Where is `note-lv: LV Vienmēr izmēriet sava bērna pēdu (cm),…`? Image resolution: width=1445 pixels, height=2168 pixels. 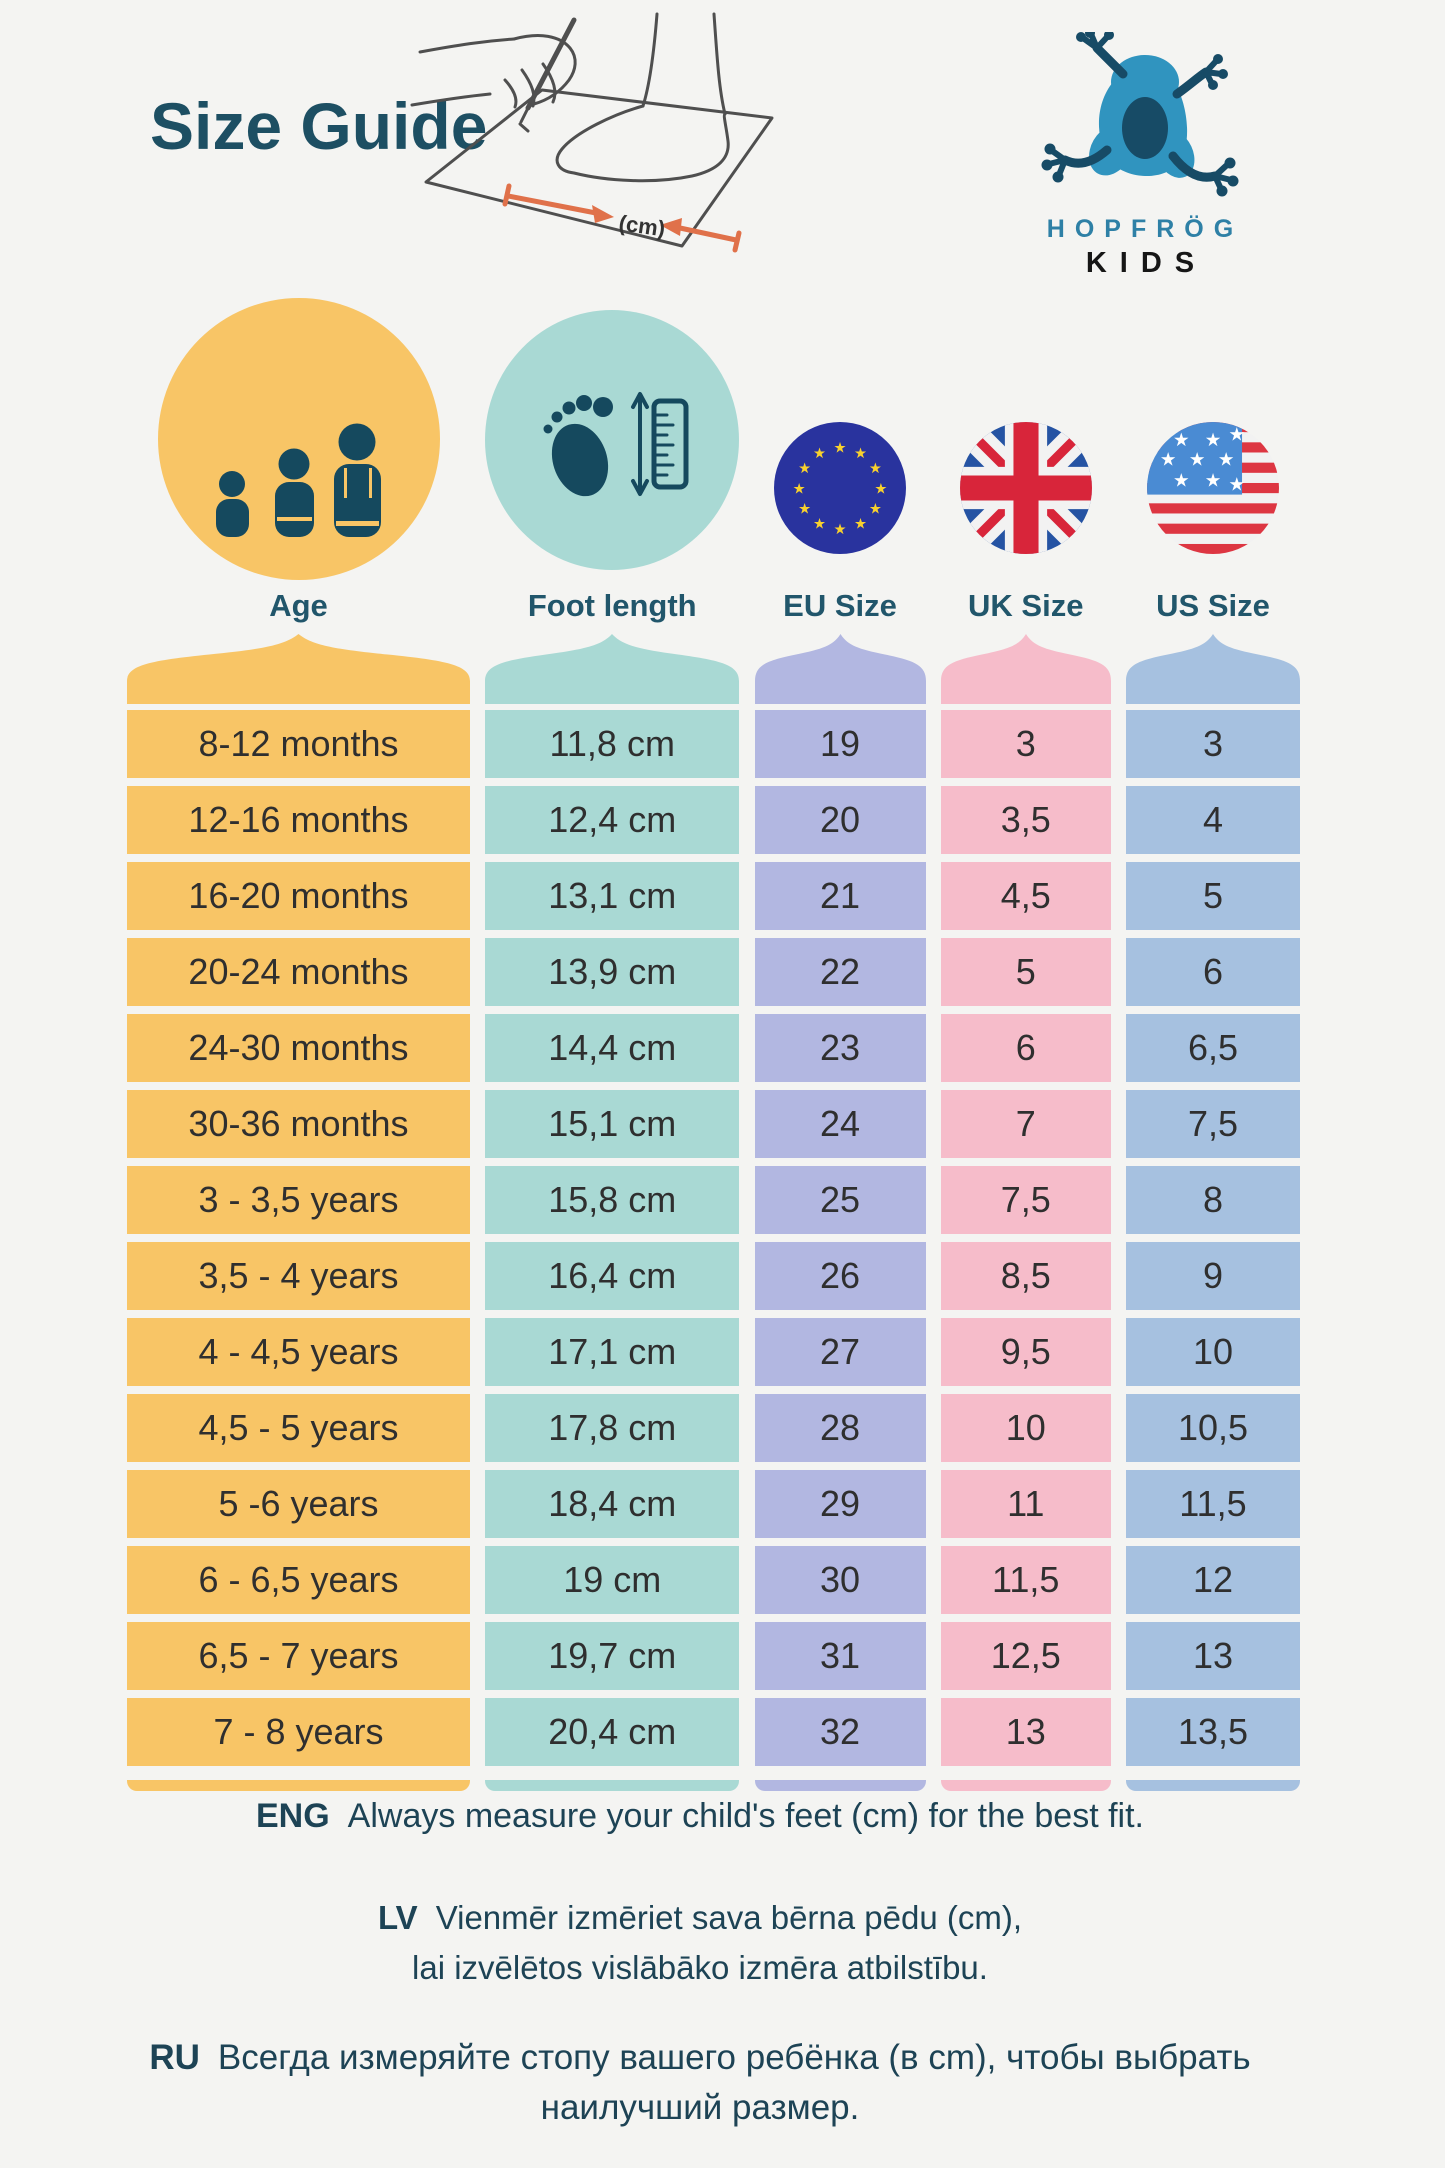 note-lv: LV Vienmēr izmēriet sava bērna pēdu (cm),… is located at coordinates (700, 1943).